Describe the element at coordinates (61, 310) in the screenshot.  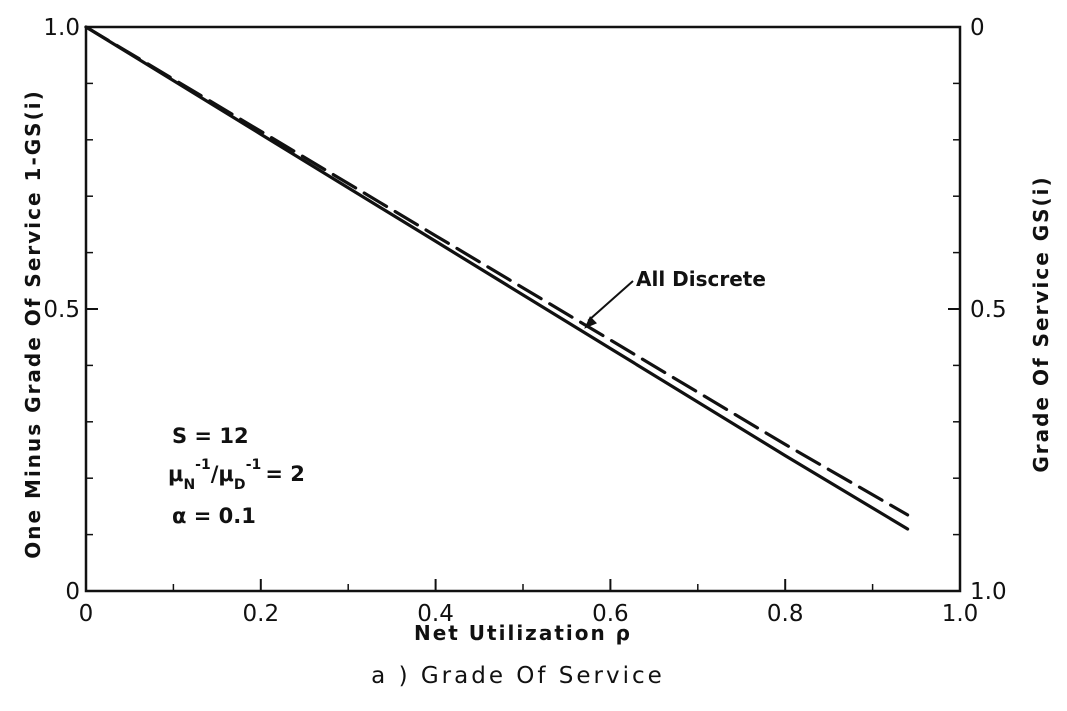
I see `y-left-tick-label: 0.5` at that location.